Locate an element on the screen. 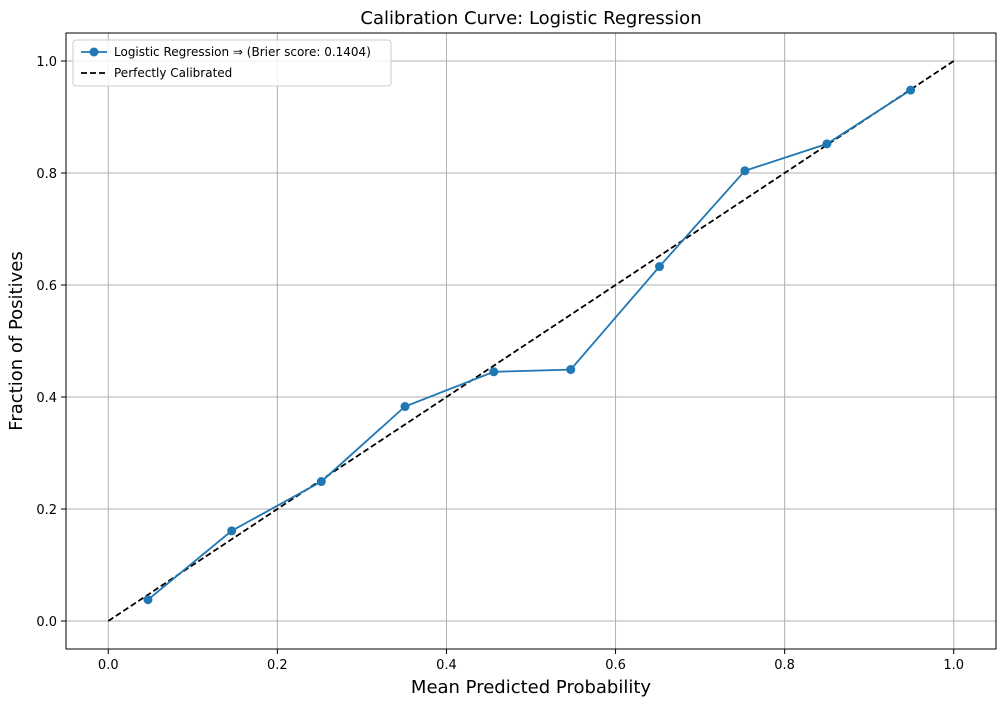 This screenshot has width=1006, height=707. chart-title: Calibration Curve: Logistic Regression is located at coordinates (530, 18).